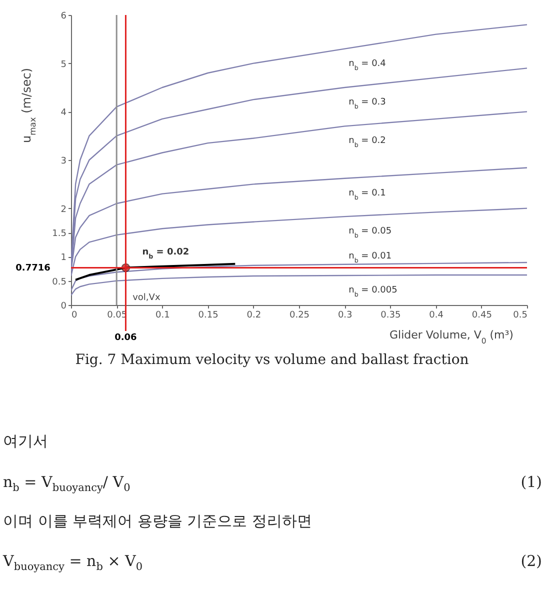  Describe the element at coordinates (59, 282) in the screenshot. I see `y-tick-label: 0.5` at that location.